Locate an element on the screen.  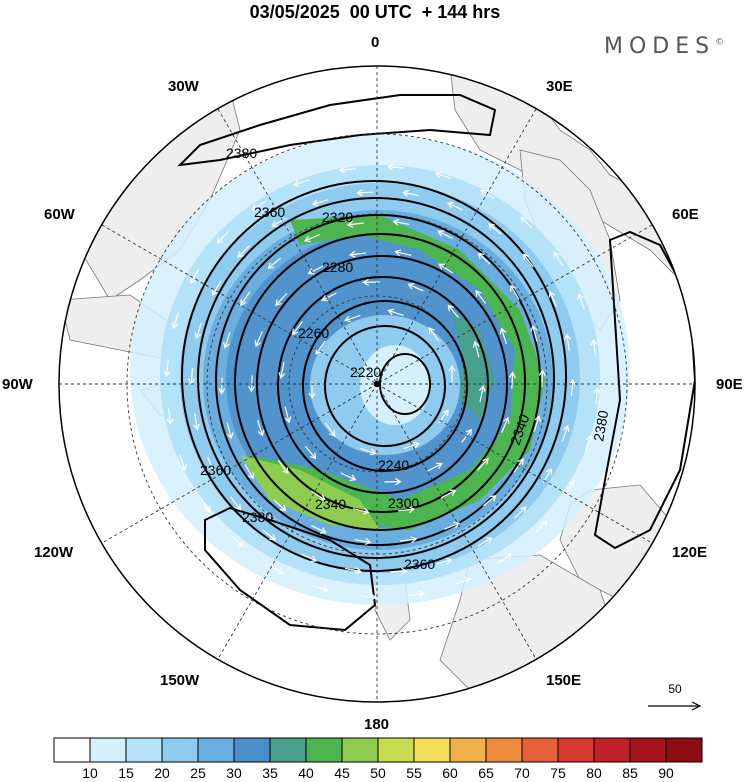
colorbar-tick-label: 20 is located at coordinates (162, 773).